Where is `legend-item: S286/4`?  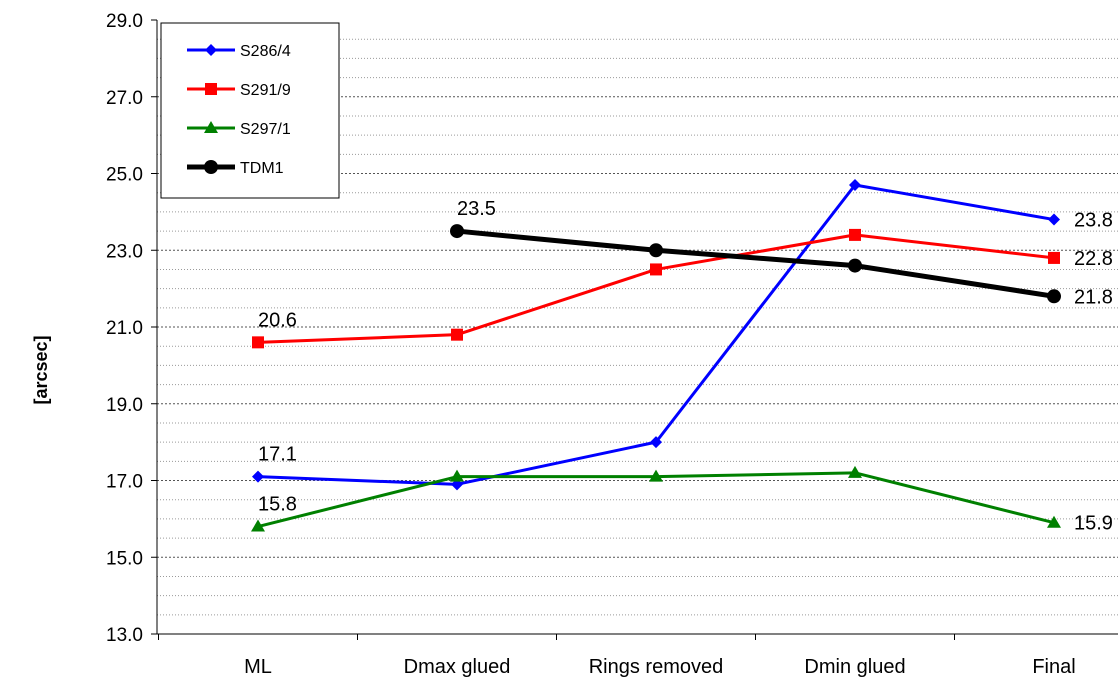 legend-item: S286/4 is located at coordinates (239, 51).